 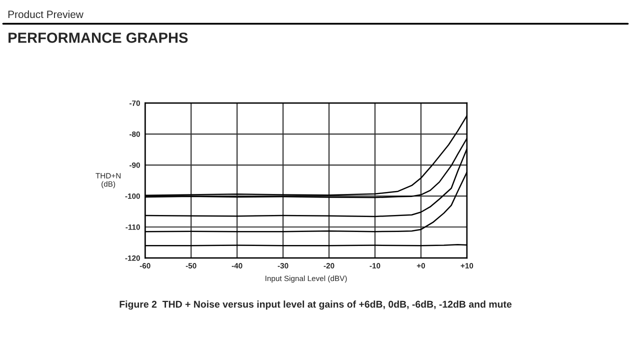 I want to click on text: Product Preview, so click(x=46, y=14).